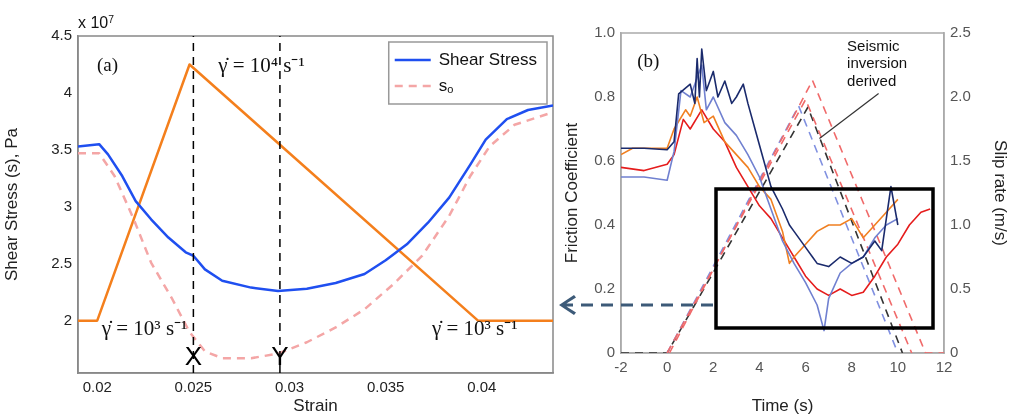 The height and width of the screenshot is (419, 1012). Describe the element at coordinates (193, 387) in the screenshot. I see `x-tick-label: 0.025` at that location.